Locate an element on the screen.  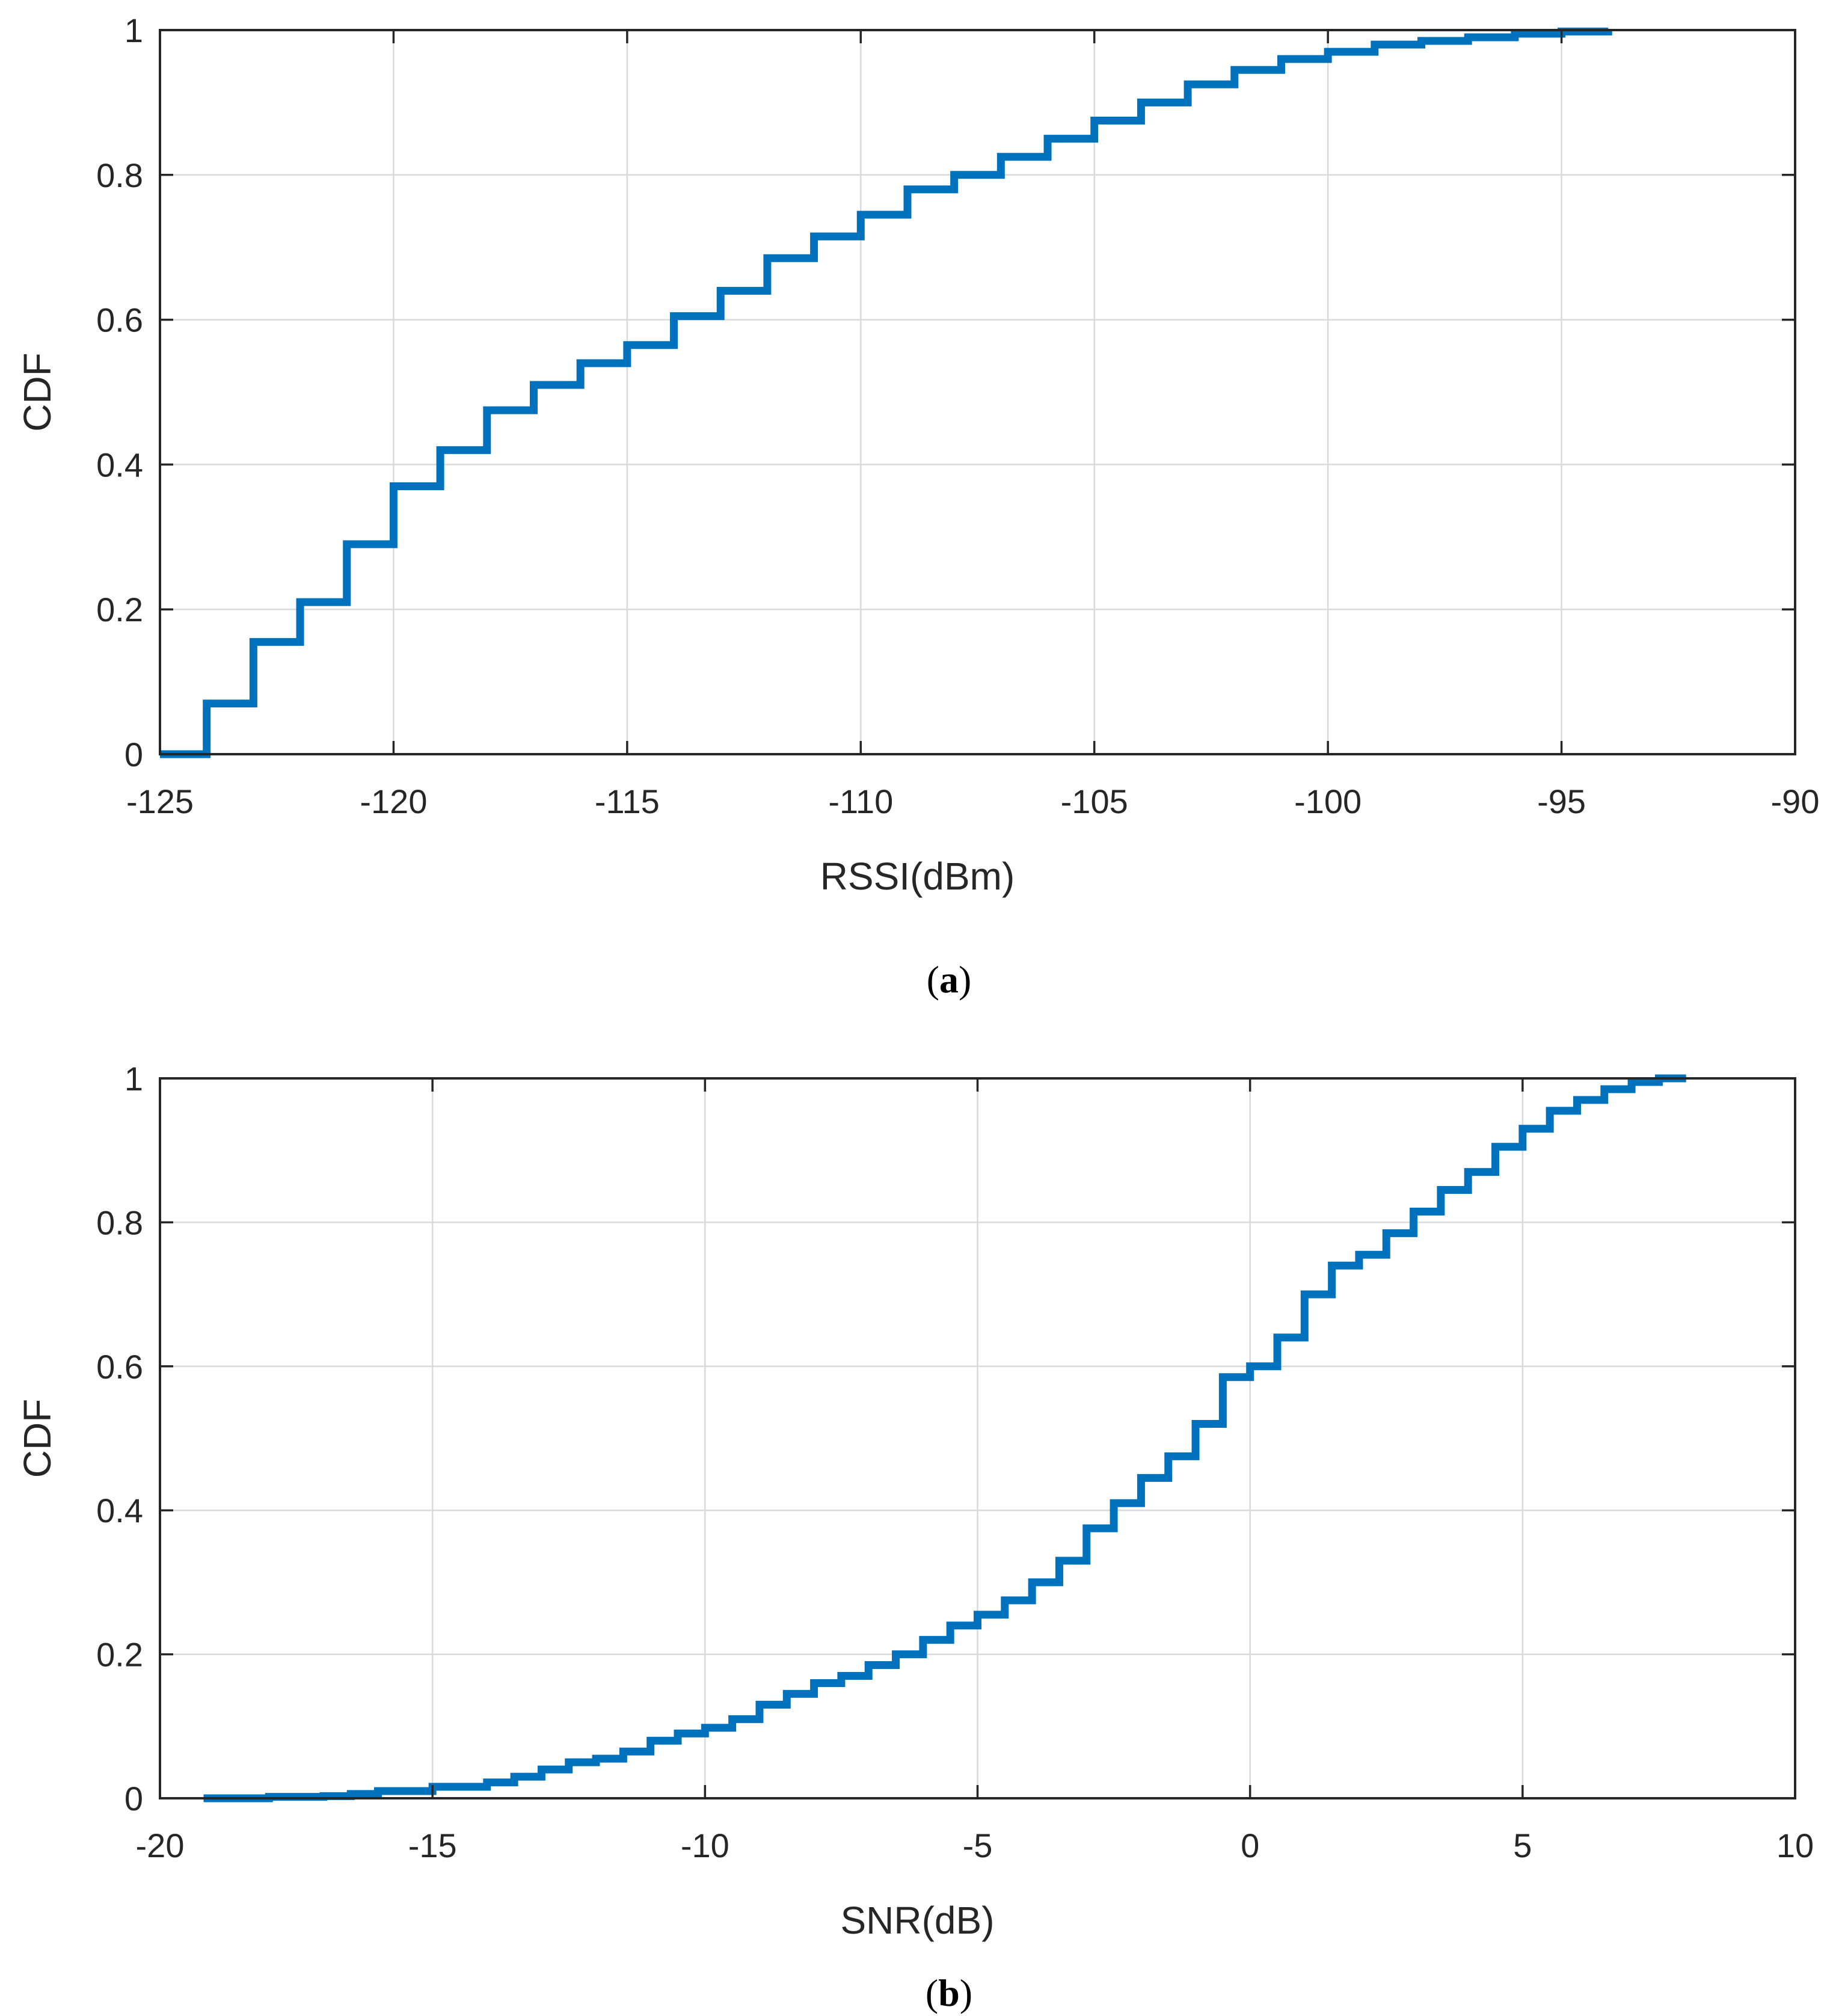
x-tick-label: -5 is located at coordinates (978, 1846).